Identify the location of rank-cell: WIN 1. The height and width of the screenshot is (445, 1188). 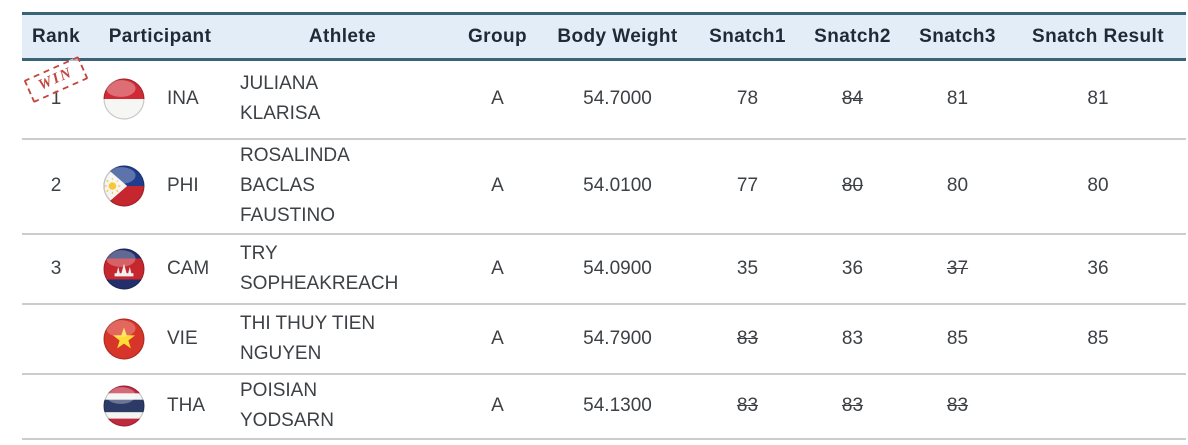
(56, 97).